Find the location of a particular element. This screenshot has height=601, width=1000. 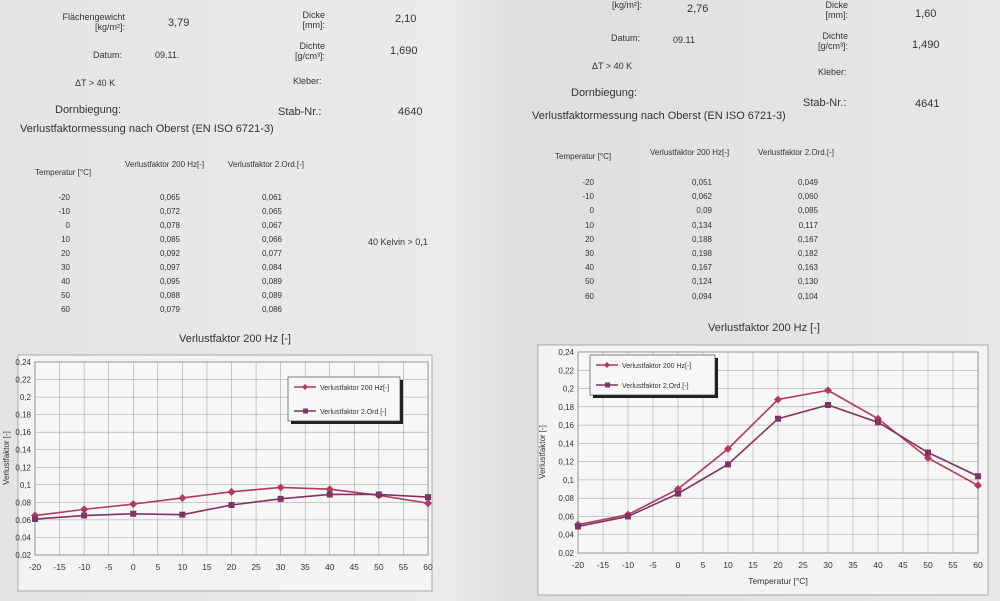

field-value: 09.11. is located at coordinates (167, 55).